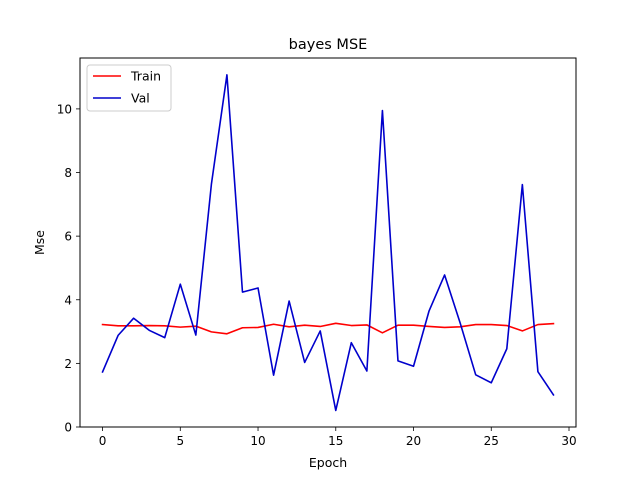 Image resolution: width=640 pixels, height=480 pixels. What do you see at coordinates (145, 76) in the screenshot?
I see `legend-label-train: Train` at bounding box center [145, 76].